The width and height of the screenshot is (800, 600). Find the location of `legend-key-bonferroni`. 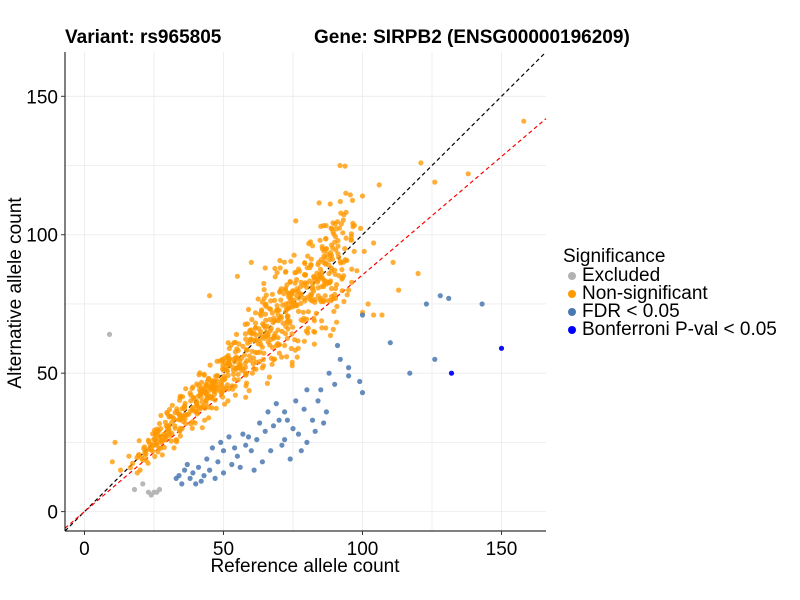

legend-key-bonferroni is located at coordinates (572, 330).